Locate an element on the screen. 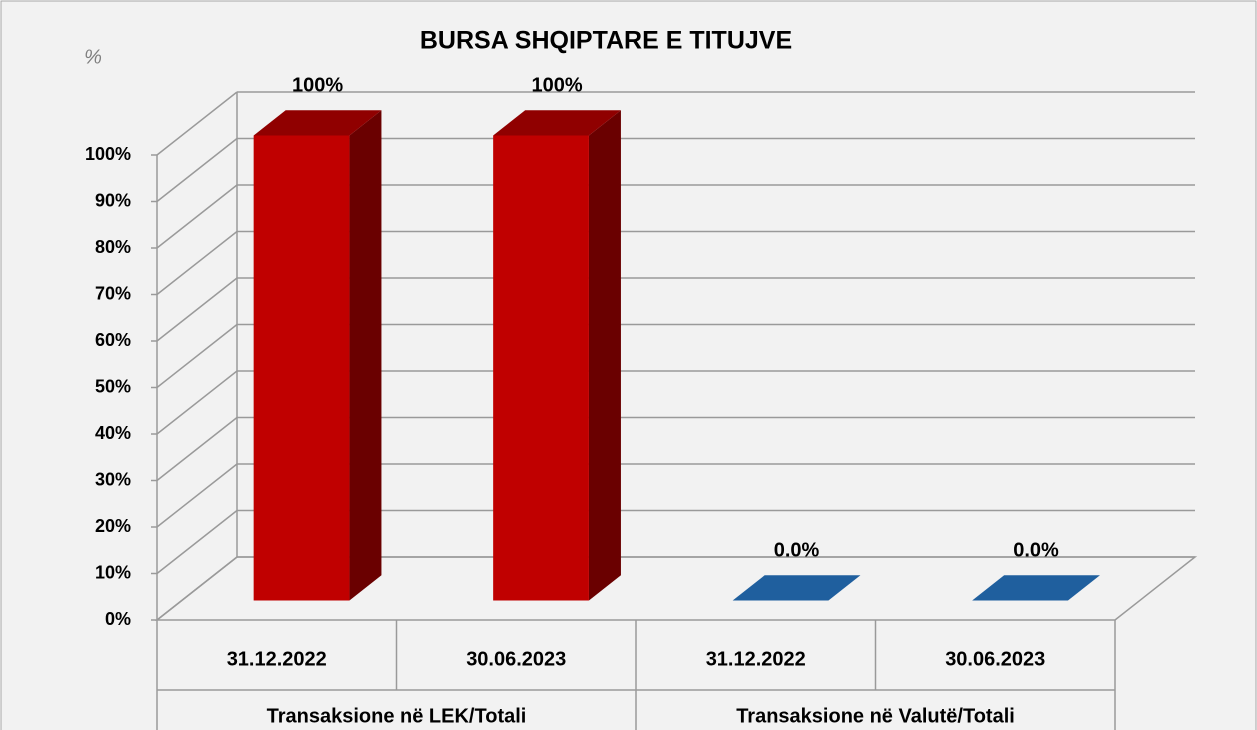 This screenshot has height=730, width=1257. y-tick-label: 50% is located at coordinates (113, 386).